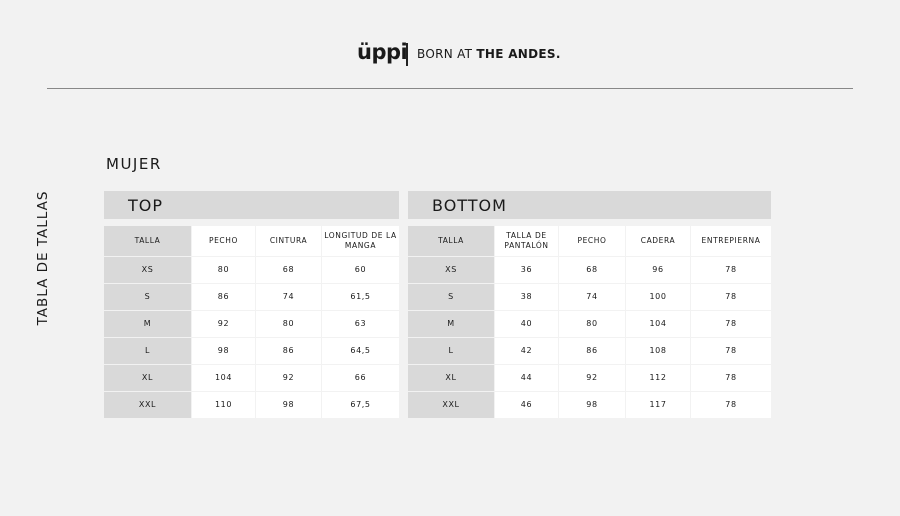  What do you see at coordinates (147, 324) in the screenshot?
I see `top-size-cell: M` at bounding box center [147, 324].